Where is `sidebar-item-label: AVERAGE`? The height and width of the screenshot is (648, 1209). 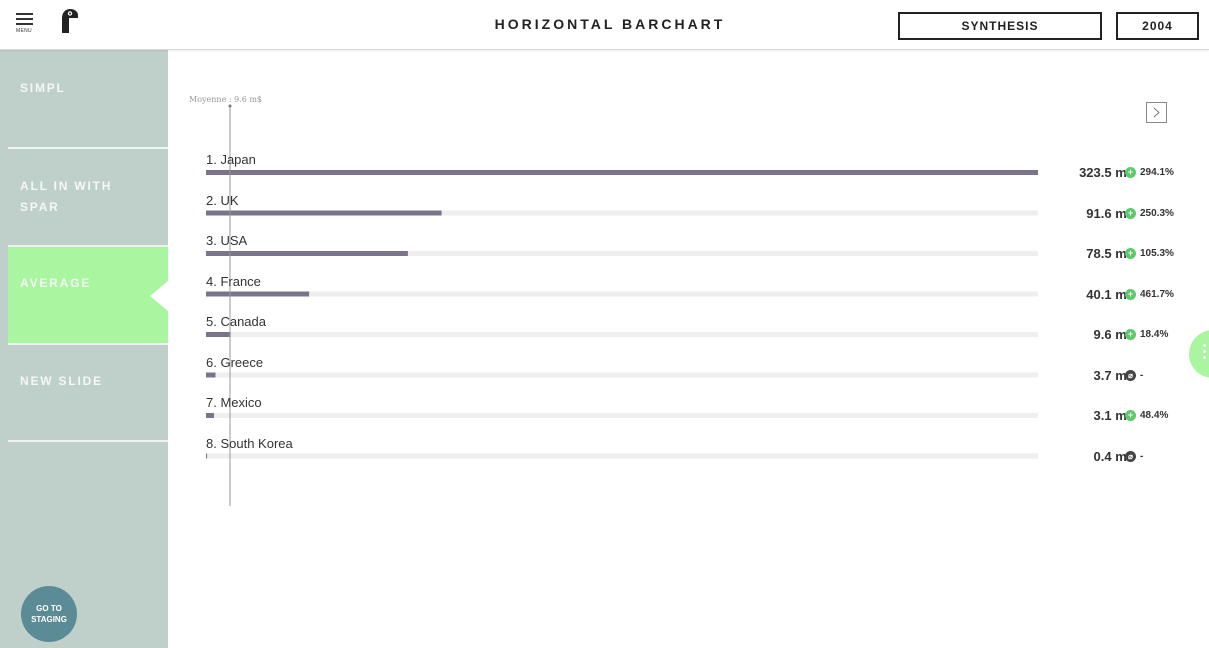
sidebar-item-label: AVERAGE is located at coordinates (56, 283).